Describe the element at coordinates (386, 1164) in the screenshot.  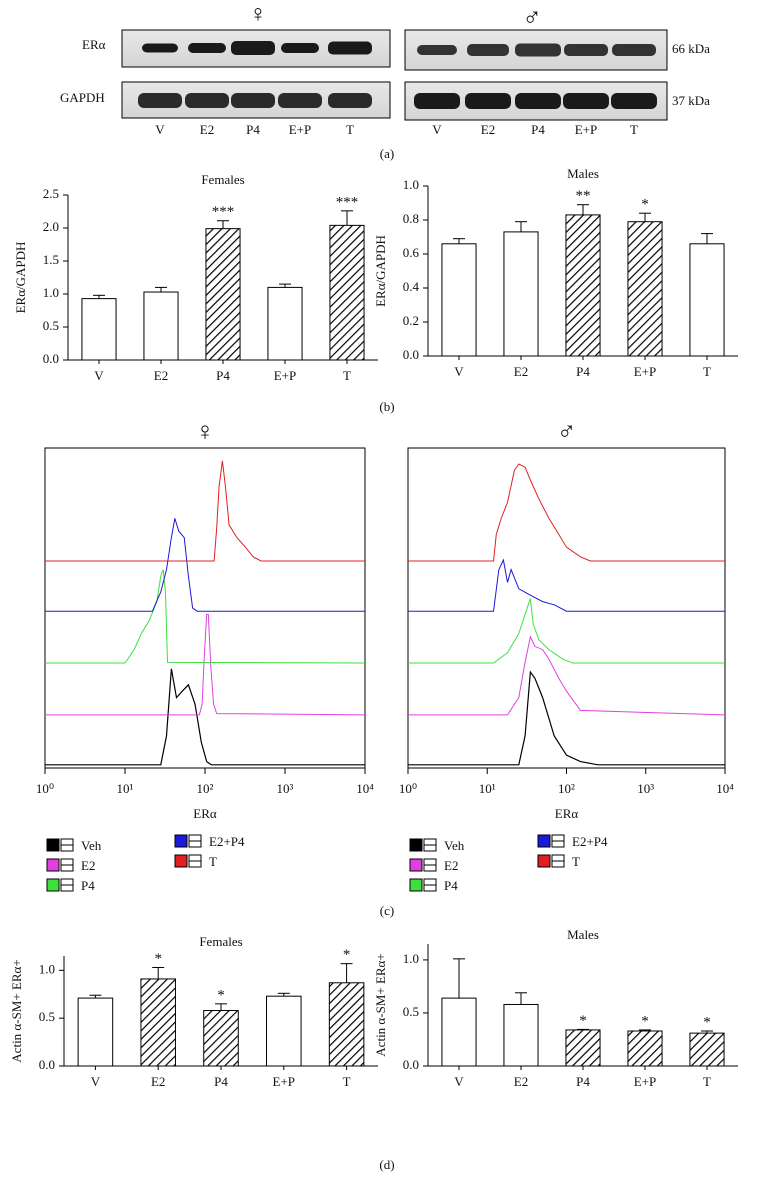
I see `panel-label: (d)` at that location.